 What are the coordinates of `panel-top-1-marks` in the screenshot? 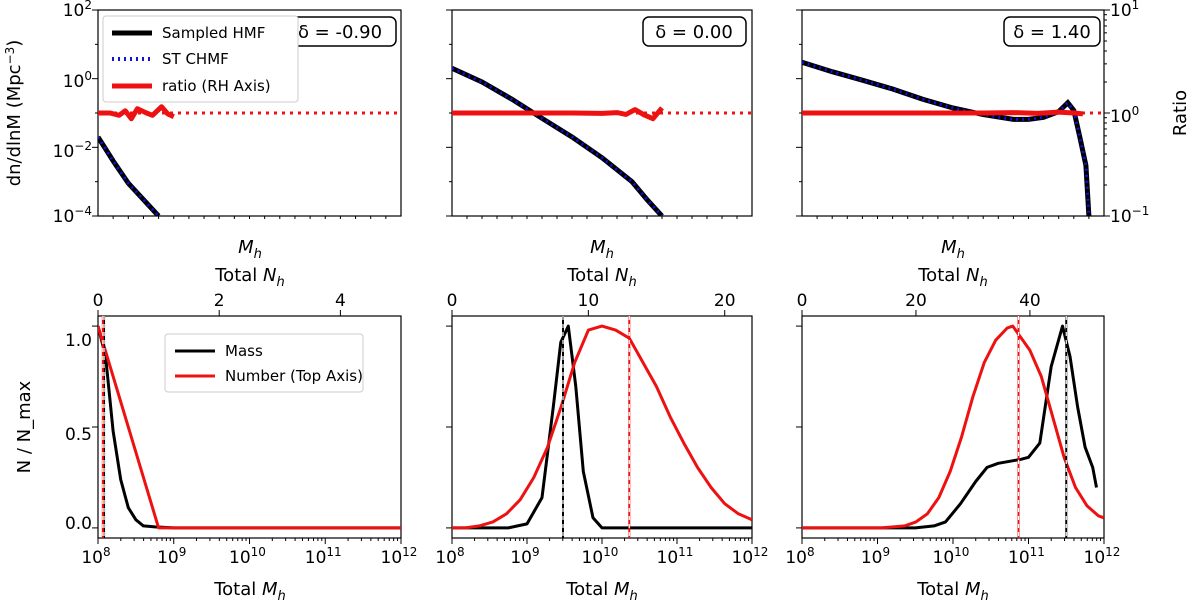 It's located at (599, 114).